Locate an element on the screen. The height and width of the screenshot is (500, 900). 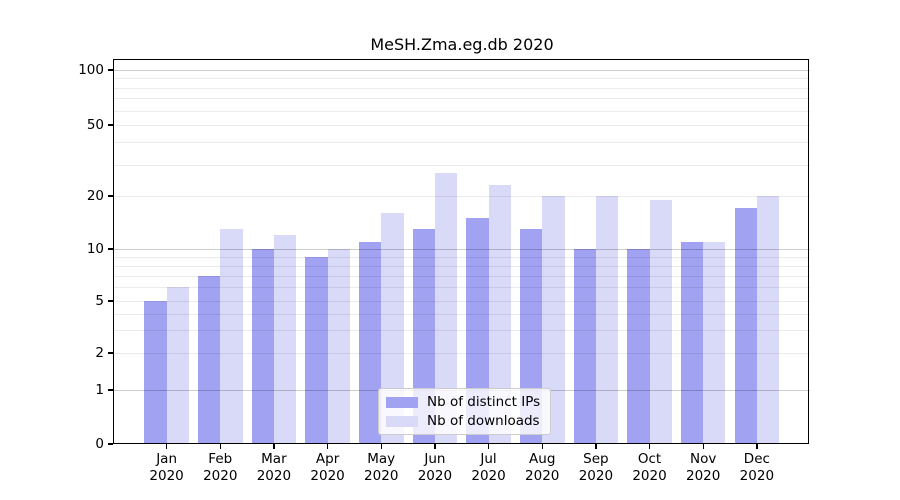
x-tick-label-oct: Oct 2020 is located at coordinates (650, 467).